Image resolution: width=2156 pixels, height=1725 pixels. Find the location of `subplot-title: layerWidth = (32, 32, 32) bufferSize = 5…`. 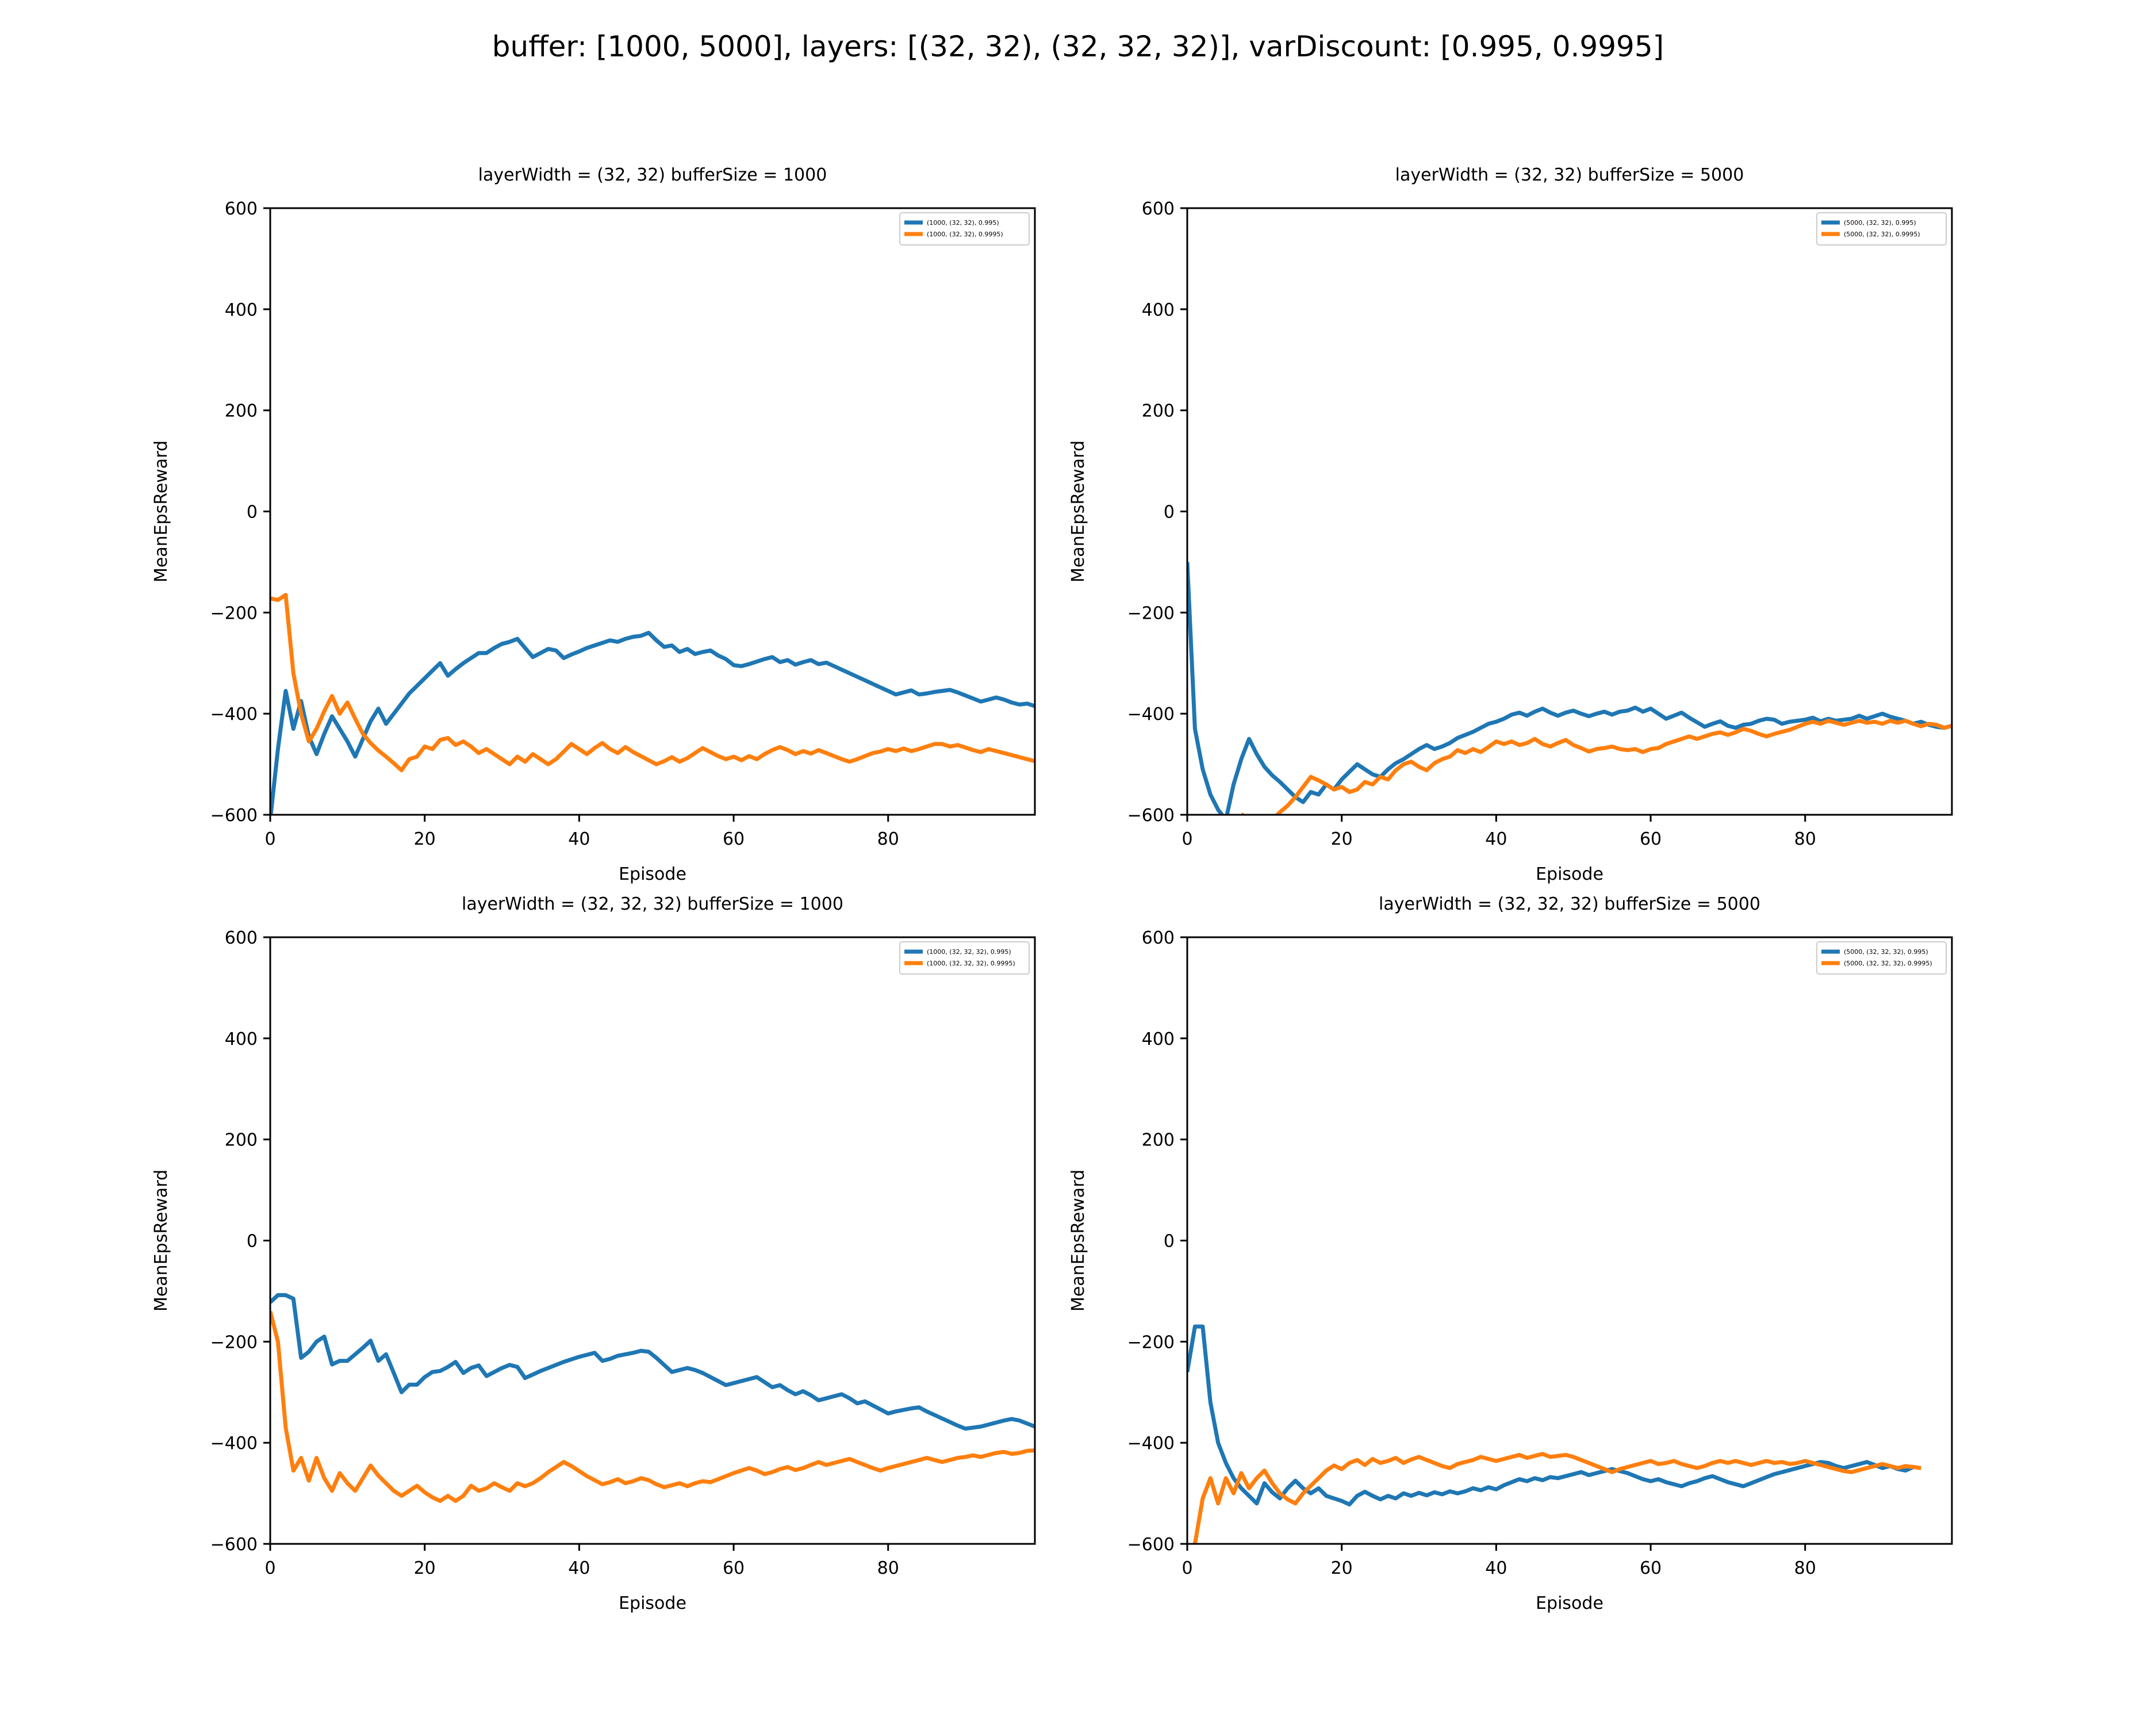

subplot-title: layerWidth = (32, 32, 32) bufferSize = 5… is located at coordinates (1569, 904).